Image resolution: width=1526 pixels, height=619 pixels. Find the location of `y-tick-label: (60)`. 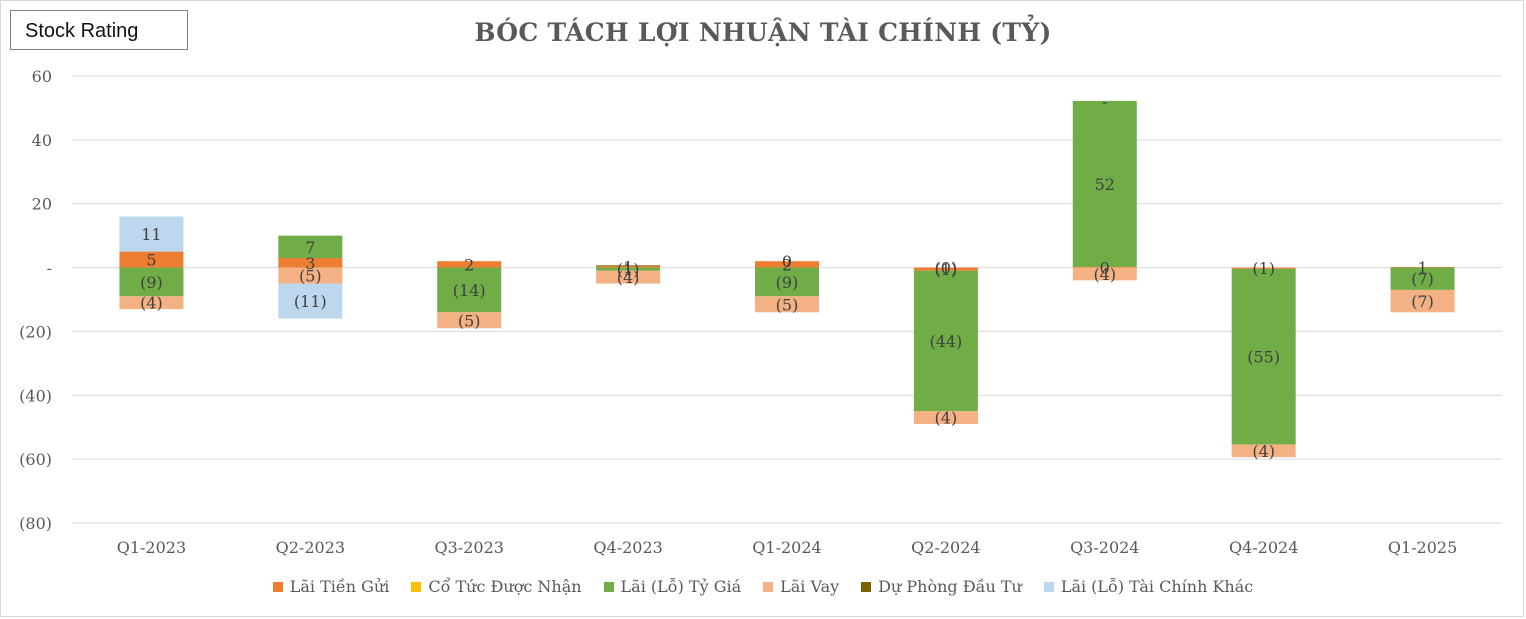

y-tick-label: (60) is located at coordinates (35, 459).